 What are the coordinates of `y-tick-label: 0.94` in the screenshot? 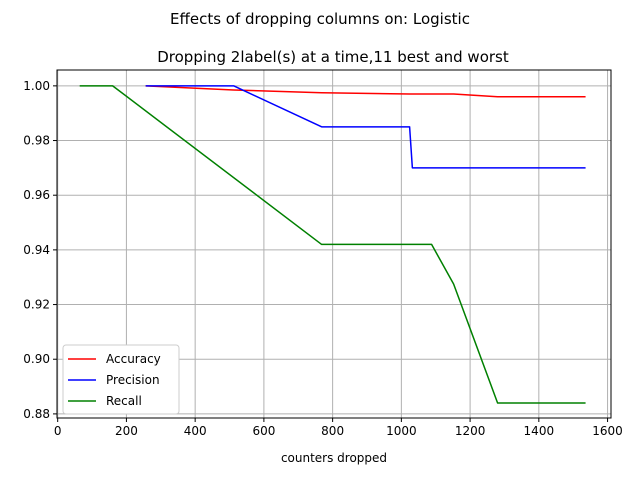 It's located at (36, 250).